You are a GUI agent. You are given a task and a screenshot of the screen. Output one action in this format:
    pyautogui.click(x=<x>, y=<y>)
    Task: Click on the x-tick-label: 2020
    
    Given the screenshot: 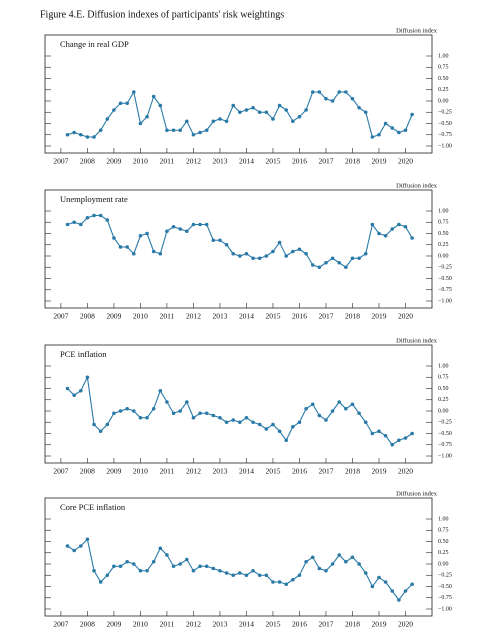 What is the action you would take?
    pyautogui.click(x=405, y=624)
    